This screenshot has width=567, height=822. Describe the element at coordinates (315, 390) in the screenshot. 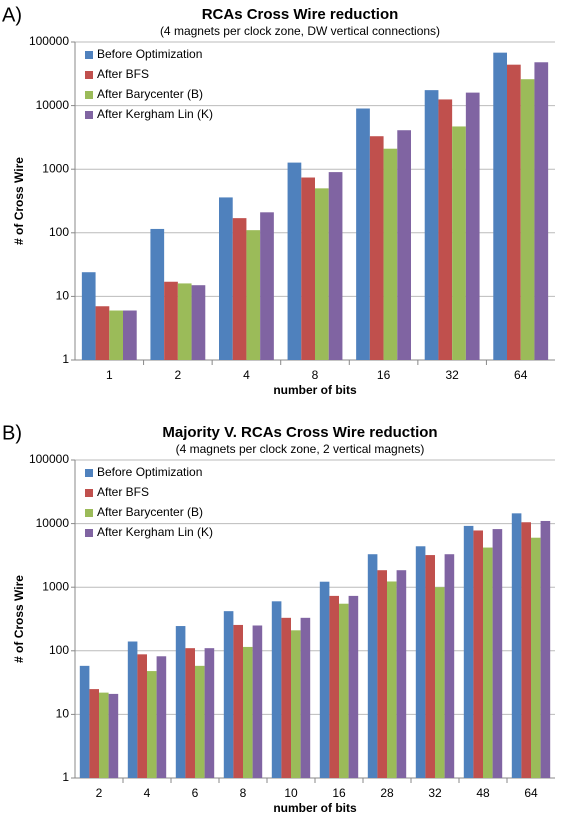

I see `x-axis-label: number of bits` at that location.